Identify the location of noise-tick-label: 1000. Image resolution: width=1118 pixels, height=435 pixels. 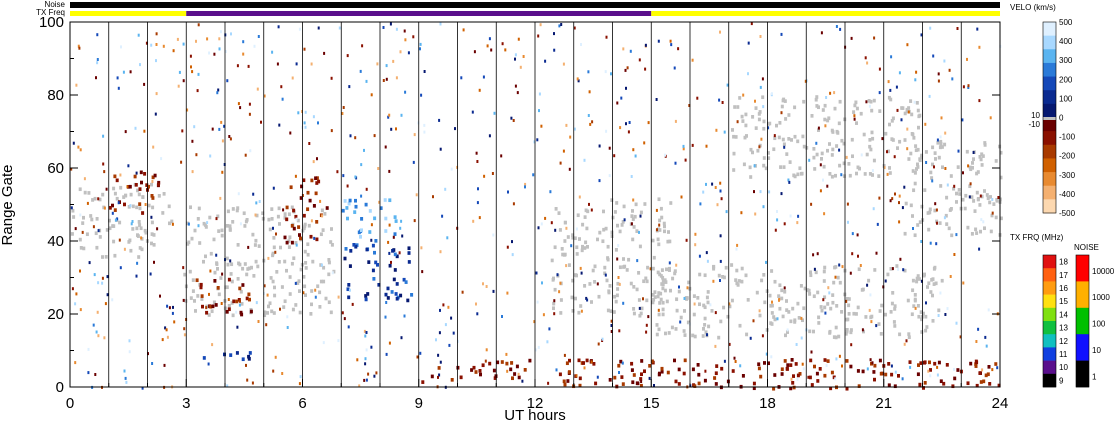
(1101, 297).